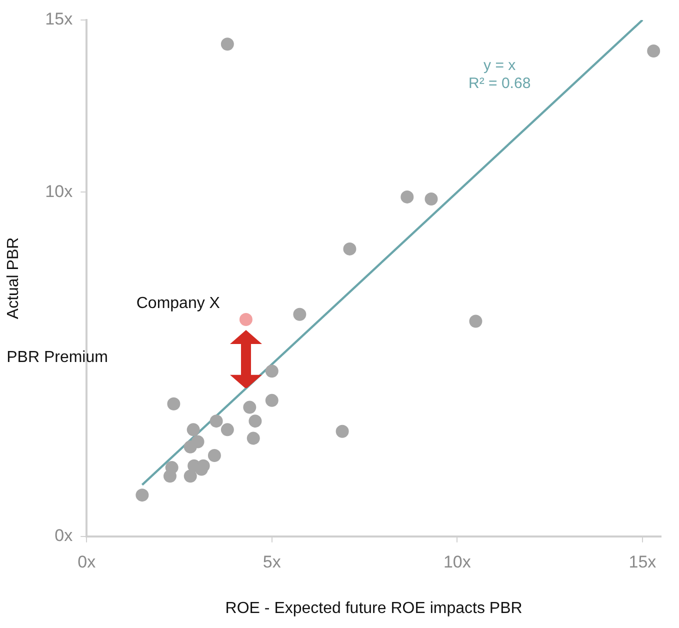  I want to click on x-axis-title: ROE - Expected future ROE impacts PBR, so click(373, 608).